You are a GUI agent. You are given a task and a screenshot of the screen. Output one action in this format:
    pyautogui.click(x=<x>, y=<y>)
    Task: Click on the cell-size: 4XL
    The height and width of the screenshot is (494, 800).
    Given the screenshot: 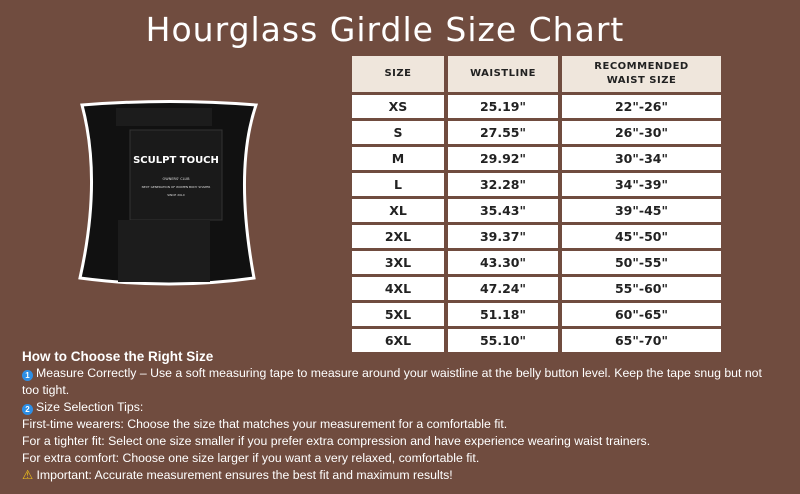 What is the action you would take?
    pyautogui.click(x=398, y=288)
    